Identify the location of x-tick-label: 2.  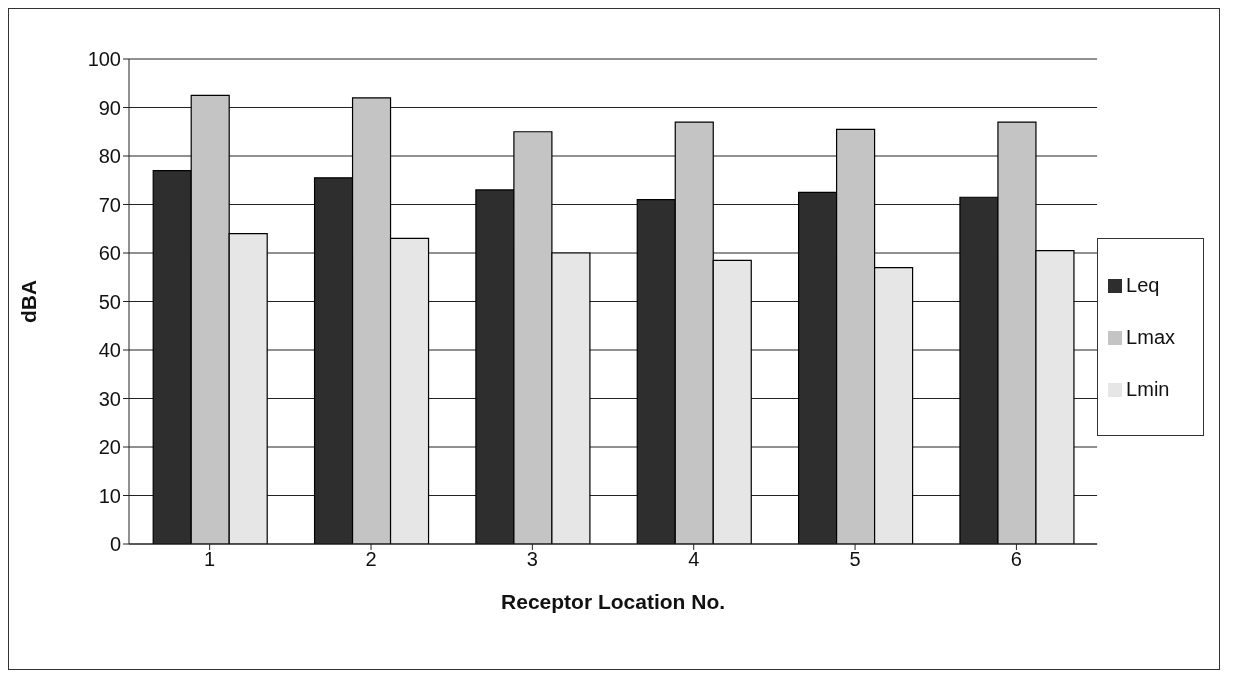
(371, 559).